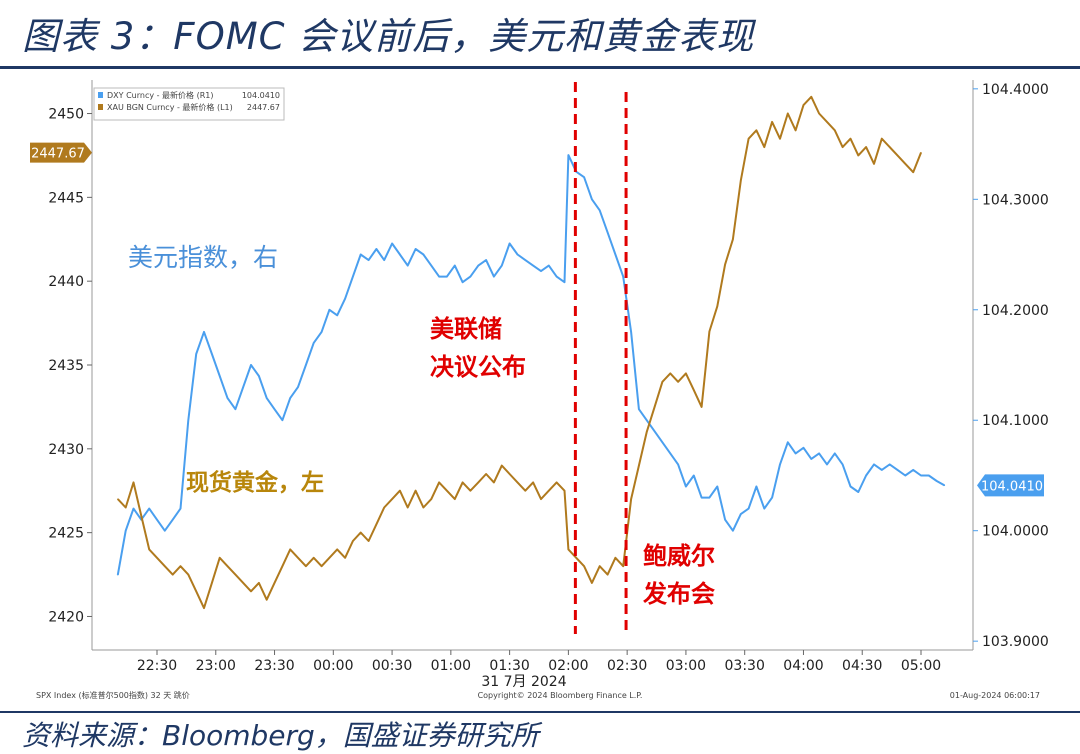 This screenshot has height=754, width=1080. Describe the element at coordinates (255, 482) in the screenshot. I see `gold-annotation: 现货黄金，左` at that location.